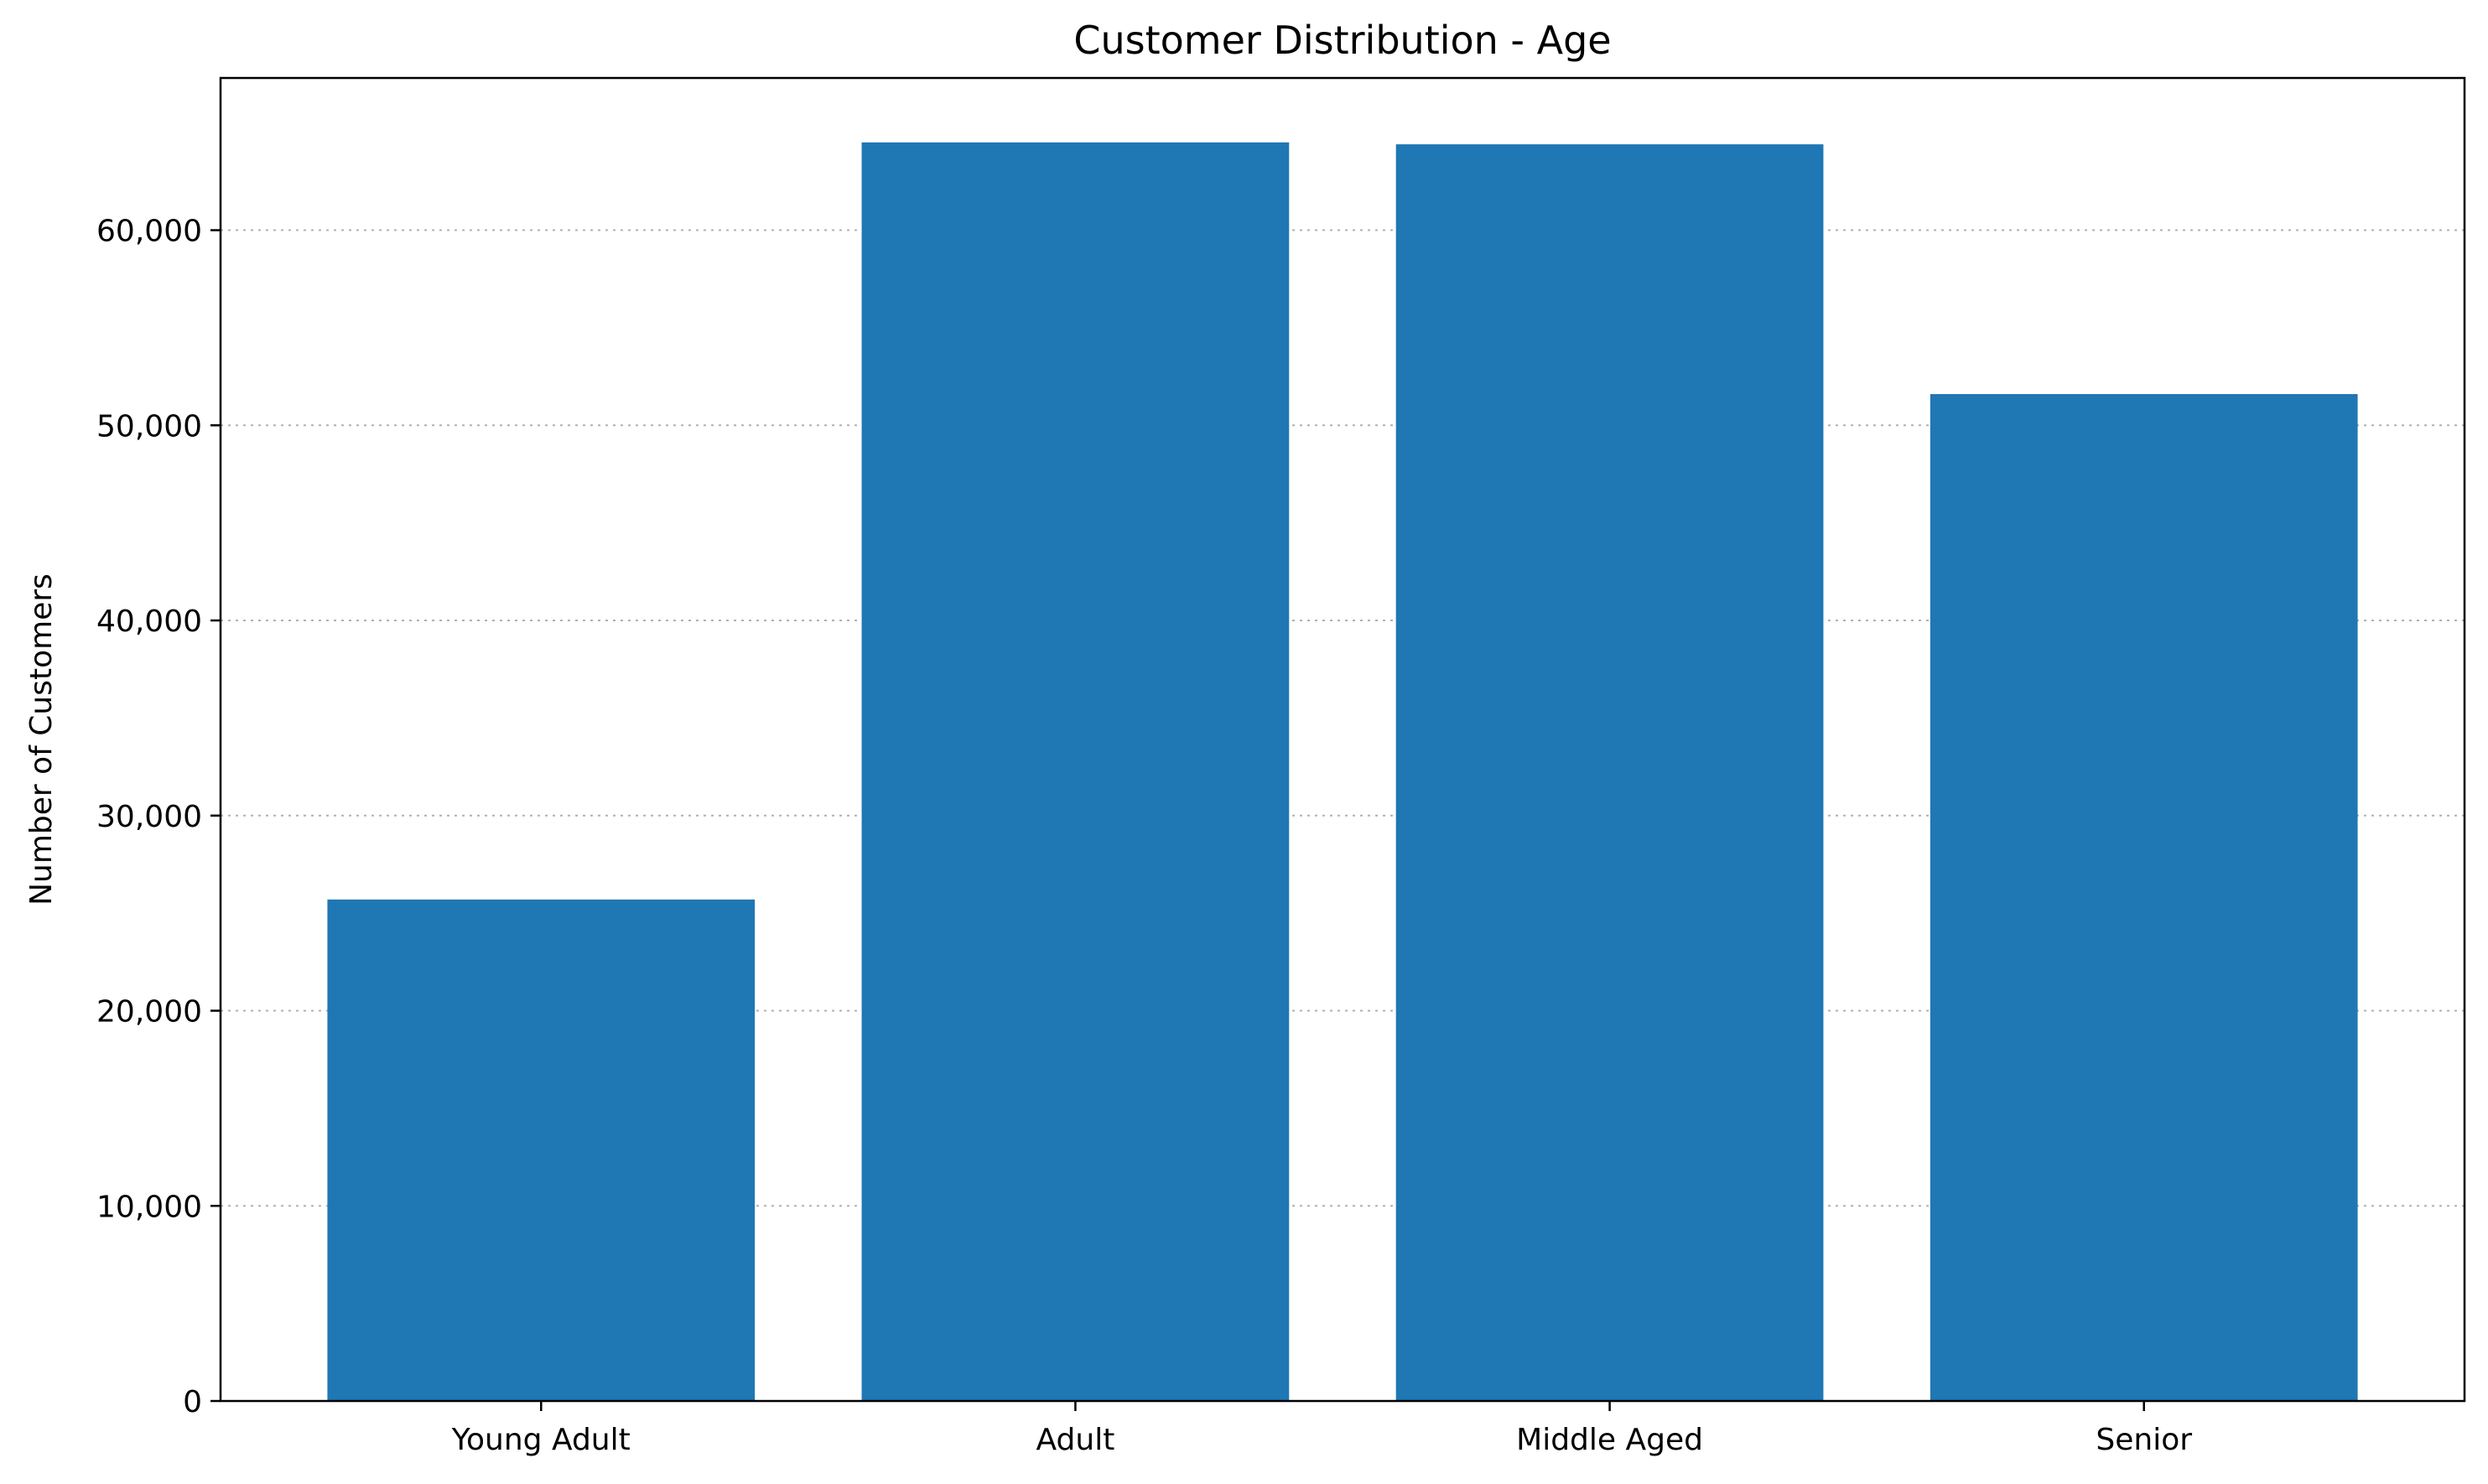 Image resolution: width=2488 pixels, height=1484 pixels. Describe the element at coordinates (41, 739) in the screenshot. I see `y-axis-label: Number of Customers` at that location.